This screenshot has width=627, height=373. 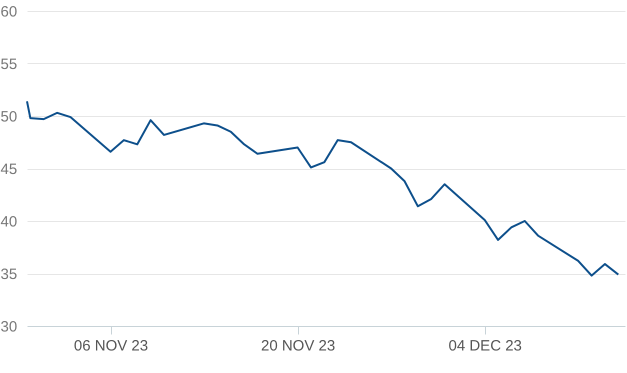 I want to click on y-tick-label: 40, so click(x=9, y=222).